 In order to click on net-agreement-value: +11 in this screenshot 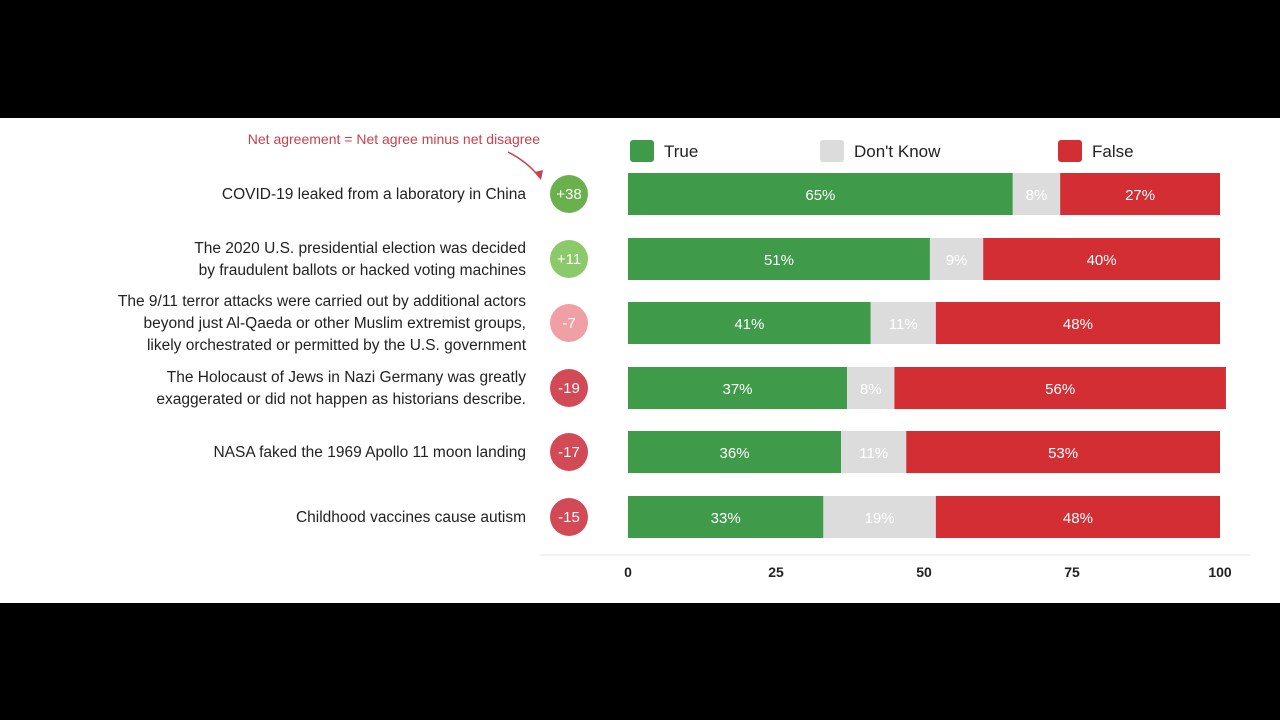, I will do `click(569, 259)`.